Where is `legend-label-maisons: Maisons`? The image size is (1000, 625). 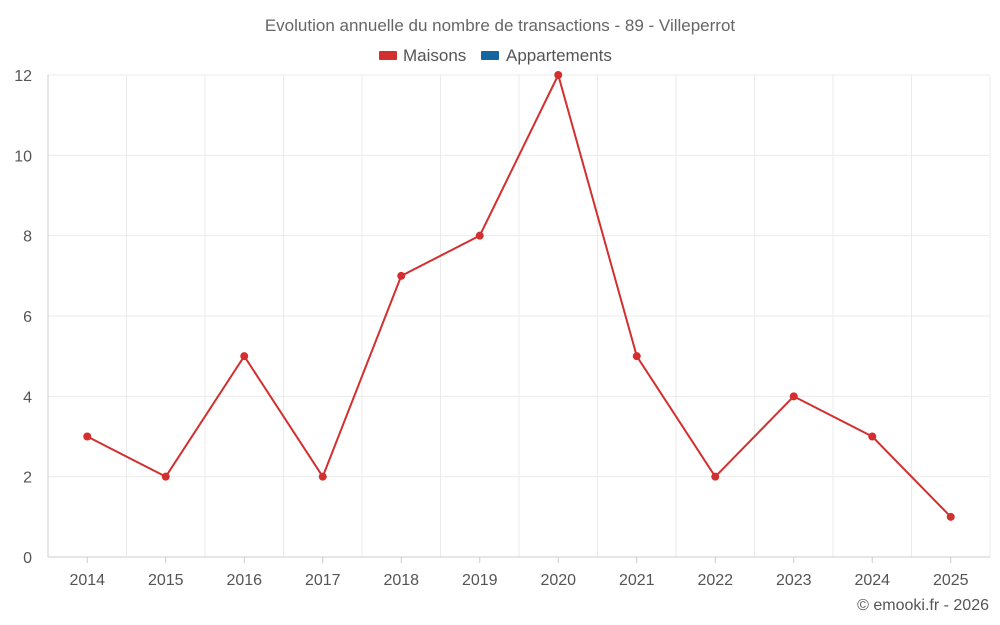
legend-label-maisons: Maisons is located at coordinates (434, 55).